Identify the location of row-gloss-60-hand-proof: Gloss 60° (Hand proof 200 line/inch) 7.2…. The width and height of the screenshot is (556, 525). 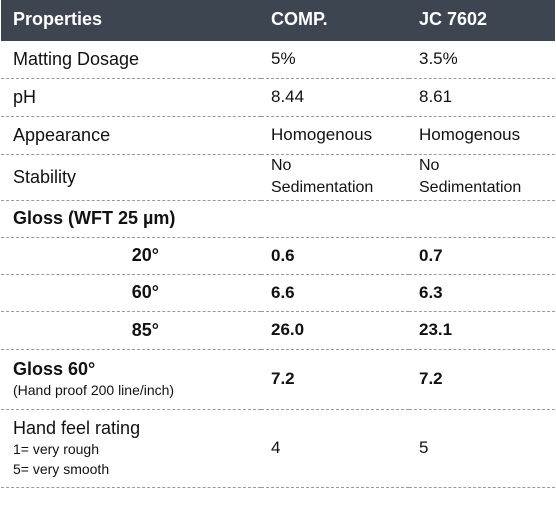
(278, 379).